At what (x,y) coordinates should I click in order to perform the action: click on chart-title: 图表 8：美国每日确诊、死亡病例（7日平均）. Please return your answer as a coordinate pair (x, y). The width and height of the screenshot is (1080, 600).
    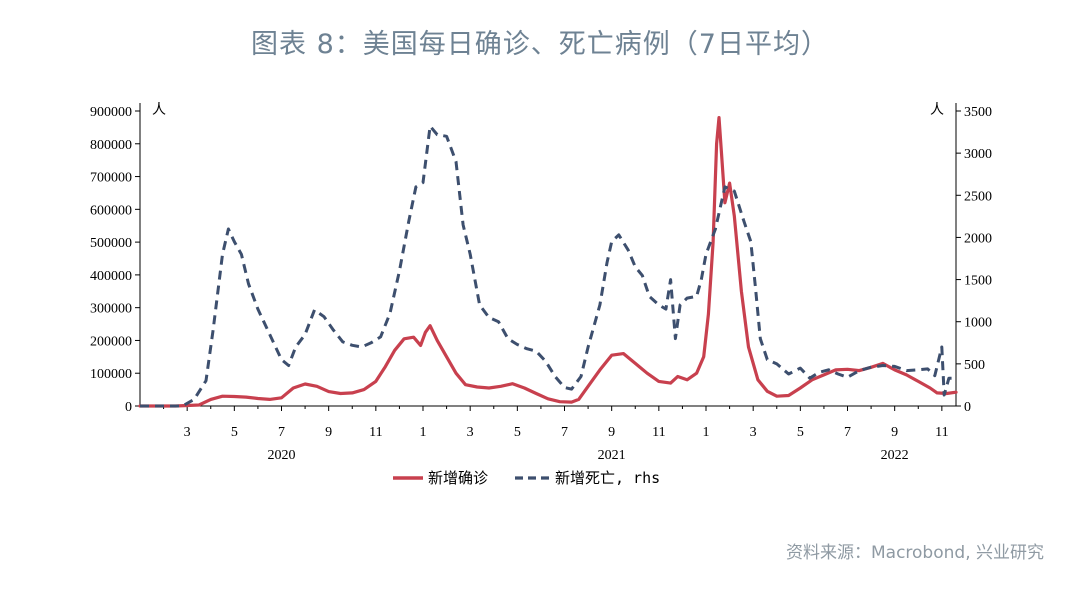
    Looking at the image, I should click on (540, 44).